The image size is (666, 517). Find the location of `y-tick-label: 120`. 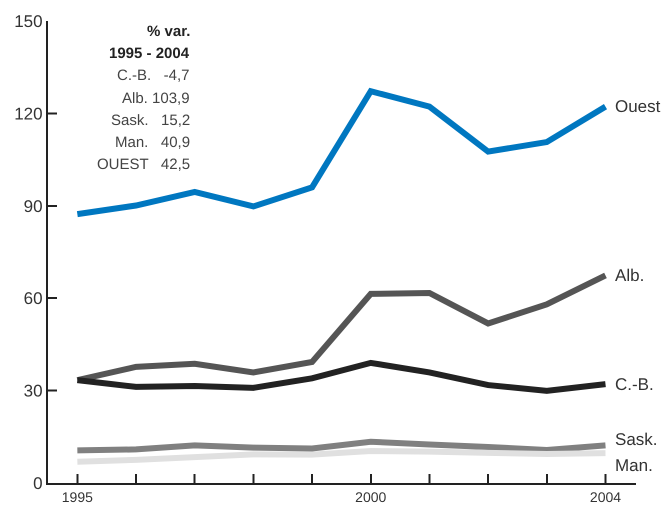

y-tick-label: 120 is located at coordinates (28, 114).